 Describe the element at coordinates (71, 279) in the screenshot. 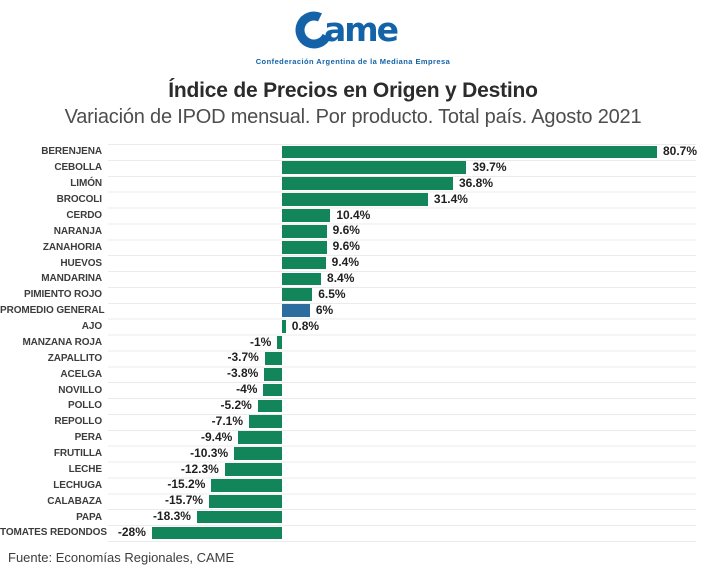

I see `category-label: MANDARINA` at that location.